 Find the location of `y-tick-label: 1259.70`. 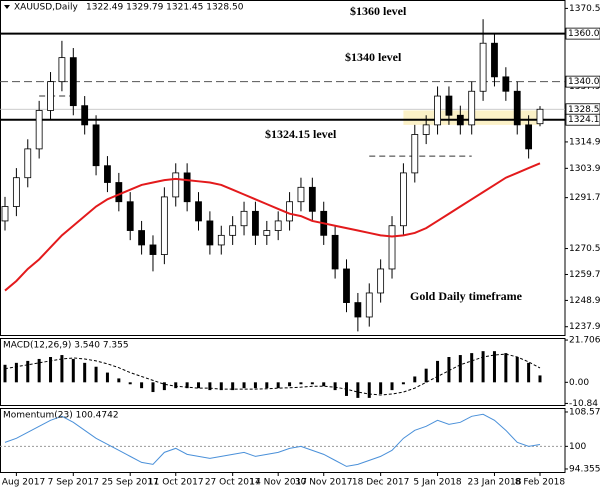

y-tick-label: 1259.70 is located at coordinates (584, 275).